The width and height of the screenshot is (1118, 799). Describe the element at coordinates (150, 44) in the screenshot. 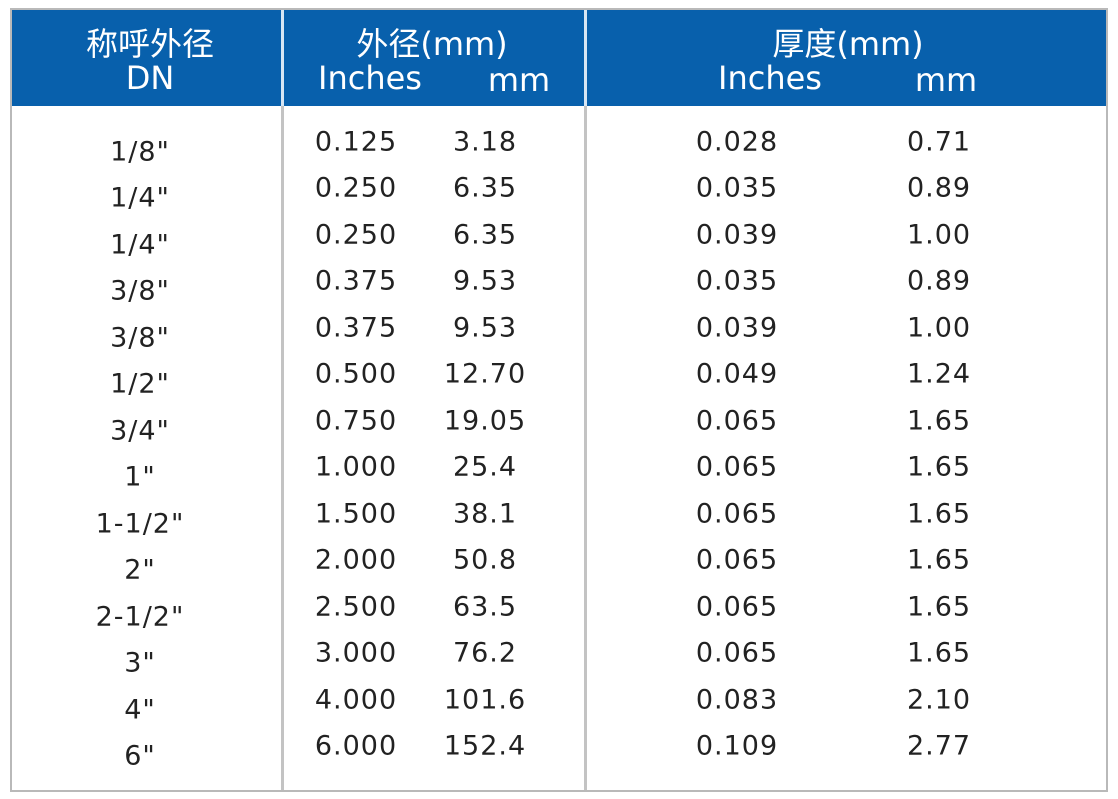

I see `header-title: 称呼外径` at that location.